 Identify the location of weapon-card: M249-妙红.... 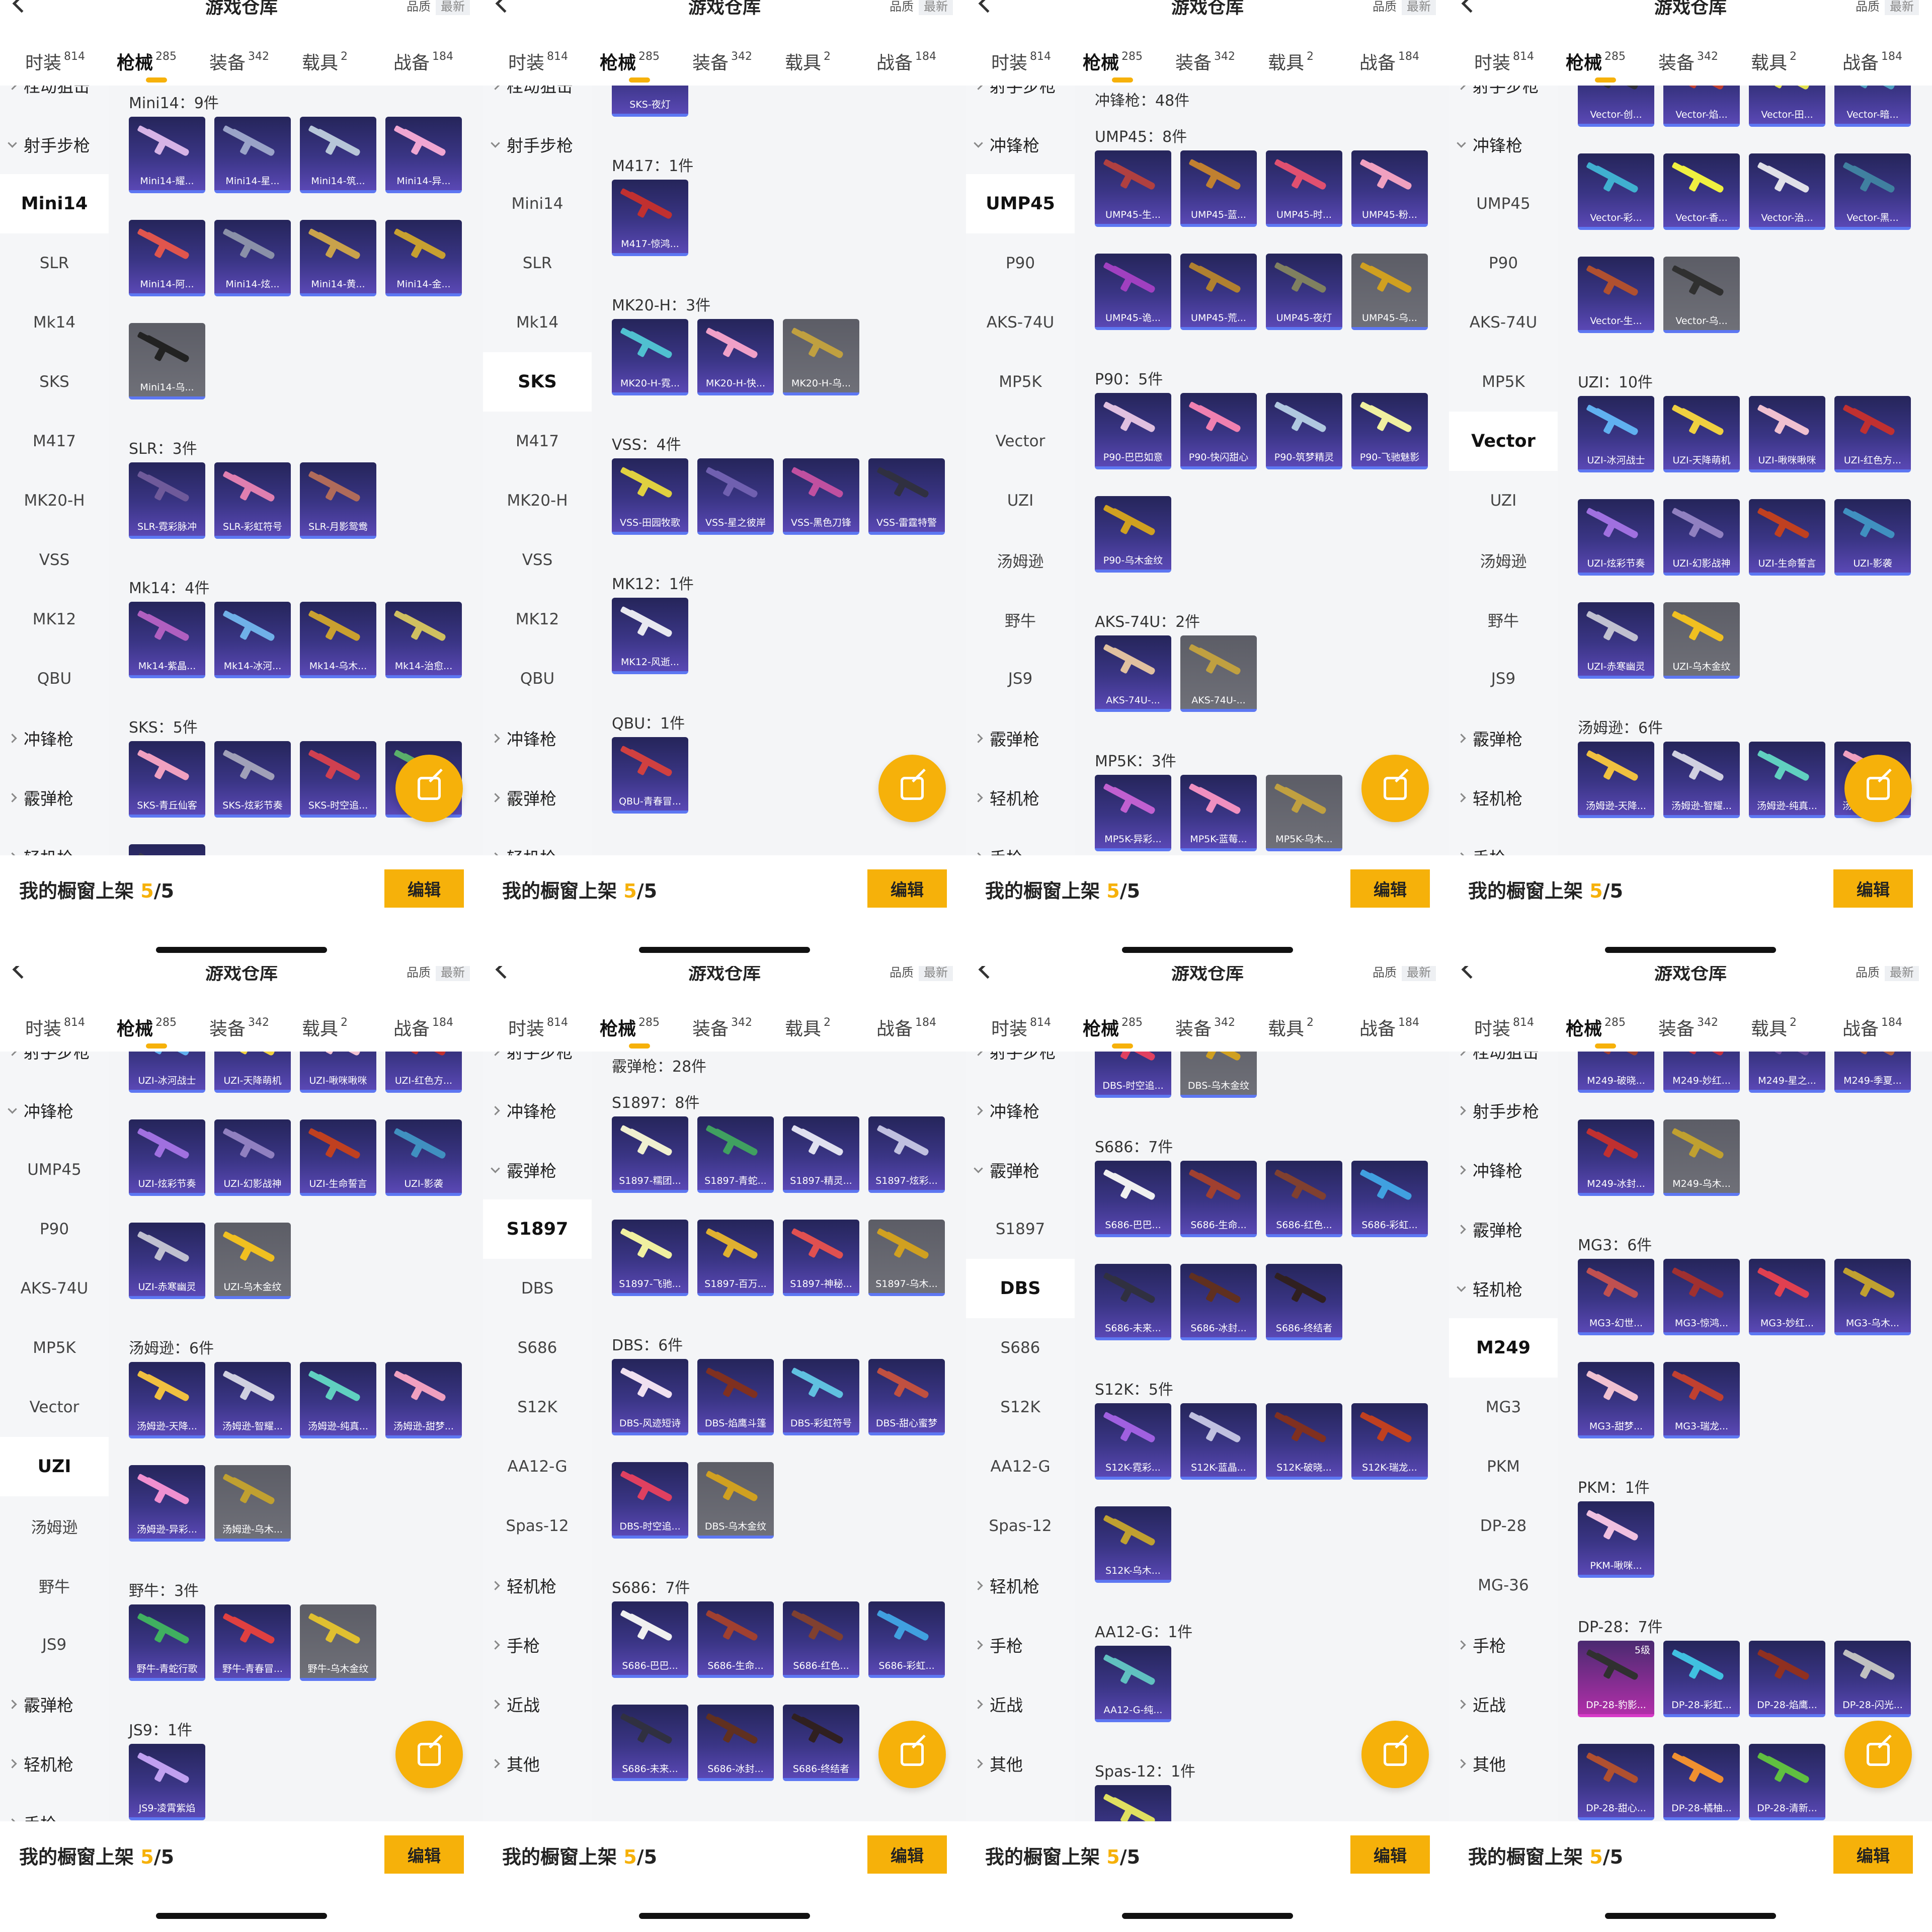
(1702, 1072).